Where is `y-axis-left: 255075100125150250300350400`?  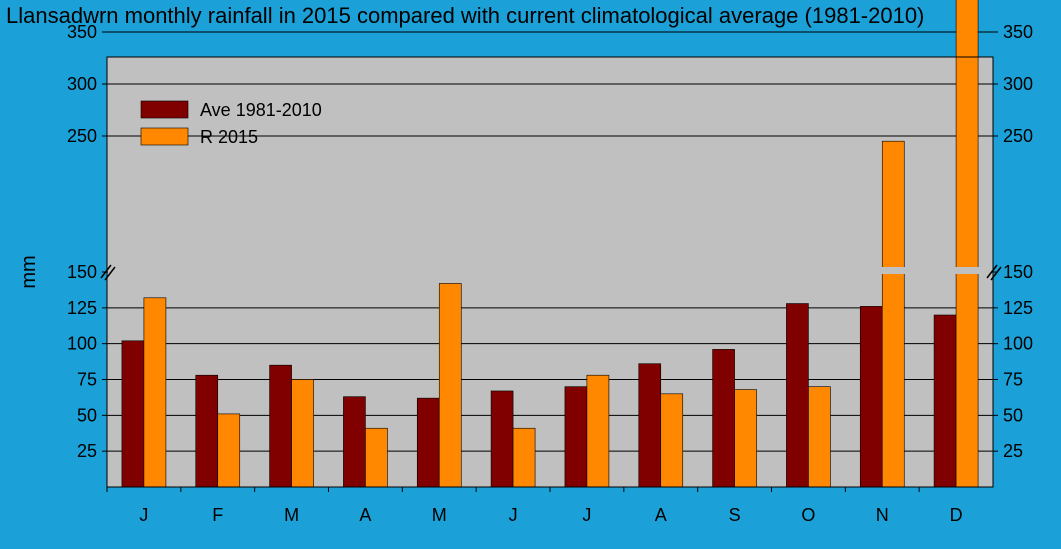 y-axis-left: 255075100125150250300350400 is located at coordinates (87, 241).